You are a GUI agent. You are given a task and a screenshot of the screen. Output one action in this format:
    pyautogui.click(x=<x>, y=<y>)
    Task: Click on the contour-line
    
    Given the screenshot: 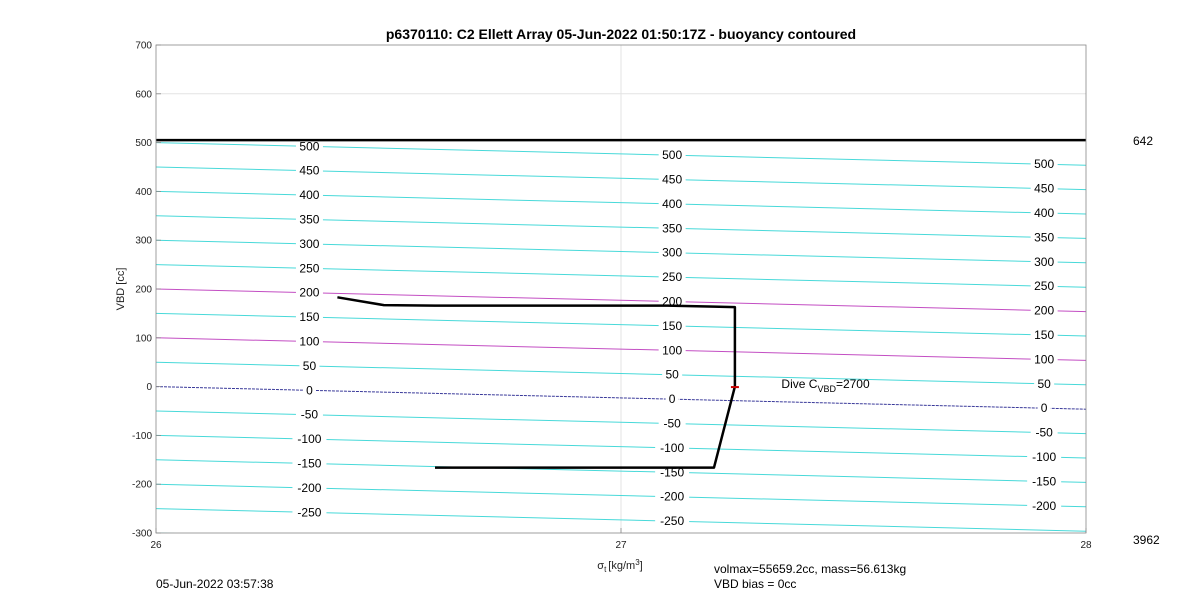 What is the action you would take?
    pyautogui.click(x=621, y=398)
    